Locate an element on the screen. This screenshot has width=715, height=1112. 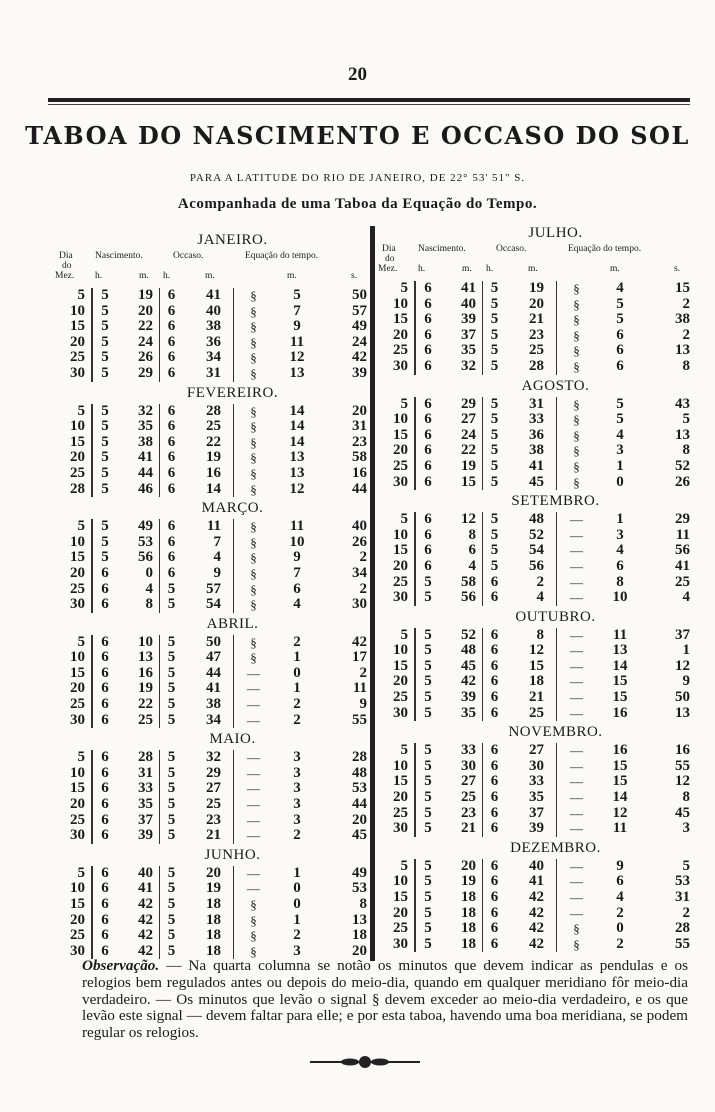
page-number: 20 is located at coordinates (357, 74).